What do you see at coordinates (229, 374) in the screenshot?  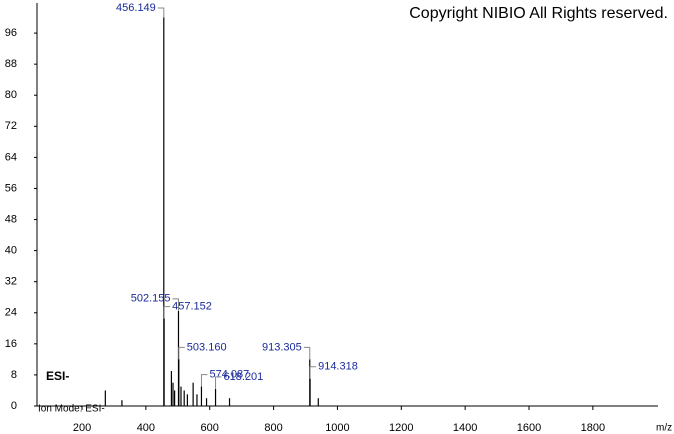 I see `peak-label: 574.087` at bounding box center [229, 374].